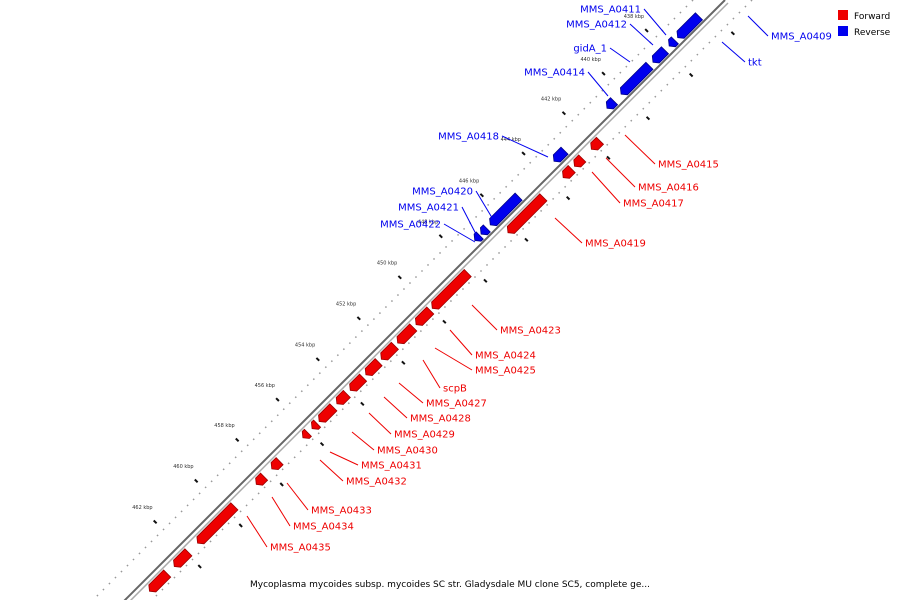 The width and height of the screenshot is (900, 600). I want to click on scpb-gene, so click(389, 351).